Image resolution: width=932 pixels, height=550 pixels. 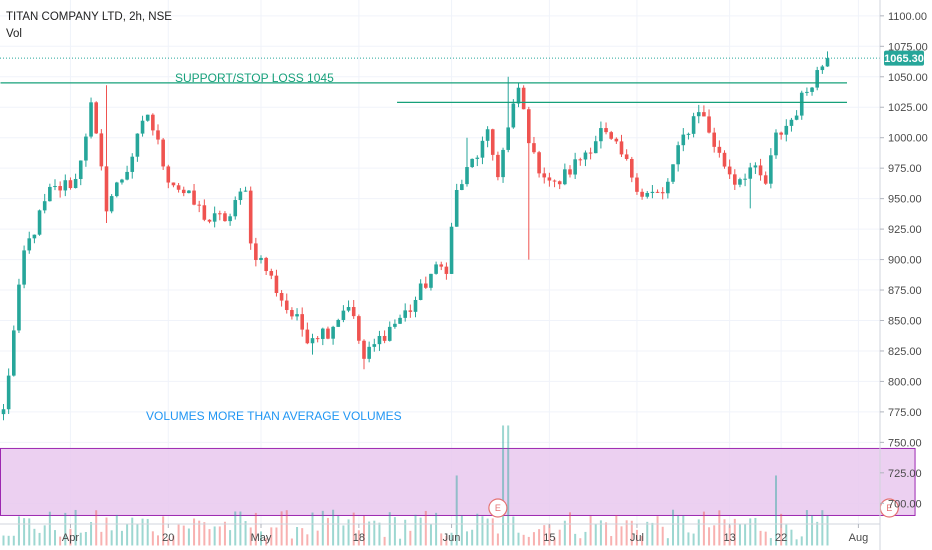 What do you see at coordinates (908, 139) in the screenshot?
I see `price-tick-label: 1000.00` at bounding box center [908, 139].